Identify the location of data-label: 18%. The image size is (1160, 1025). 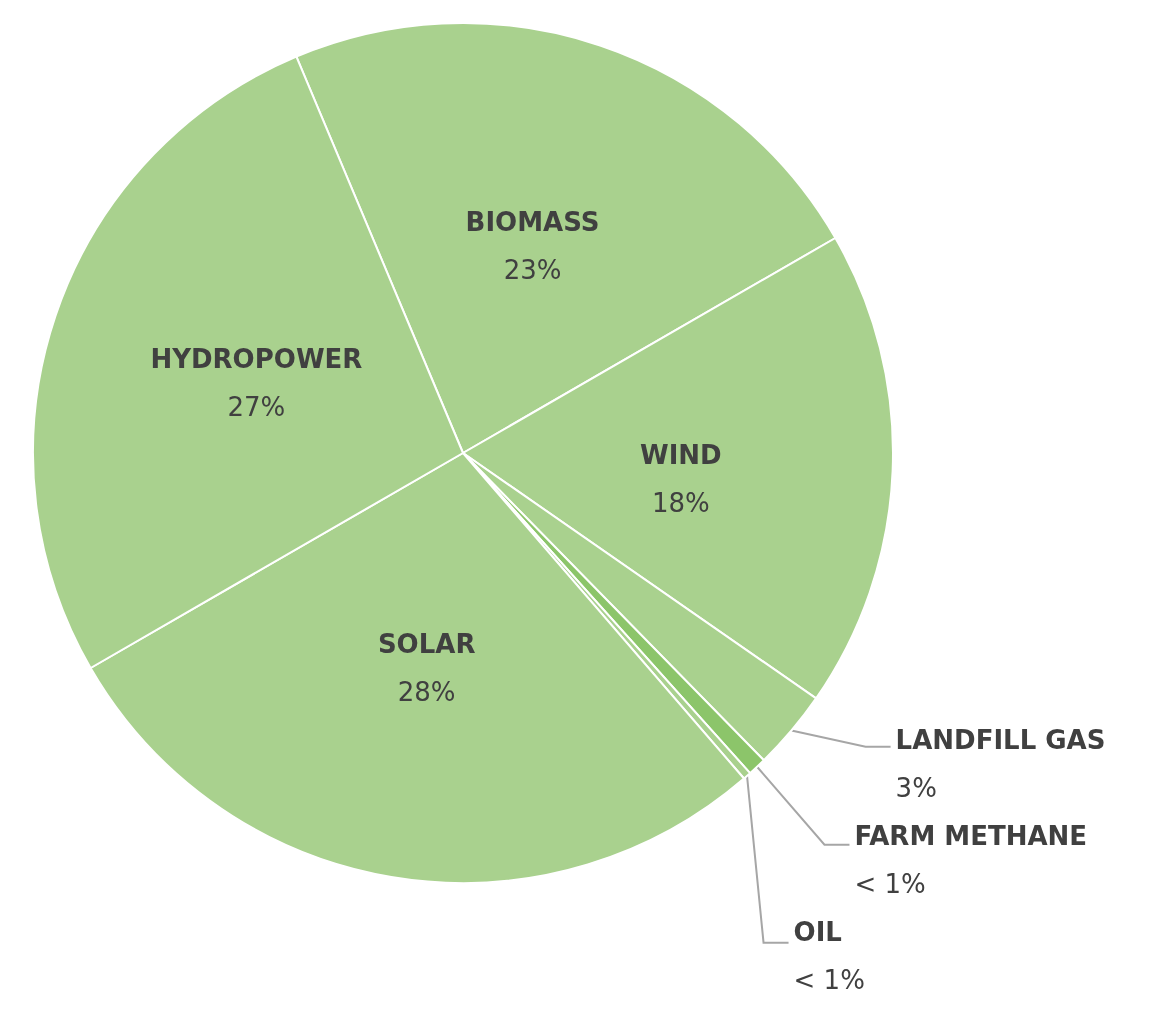
(680, 503).